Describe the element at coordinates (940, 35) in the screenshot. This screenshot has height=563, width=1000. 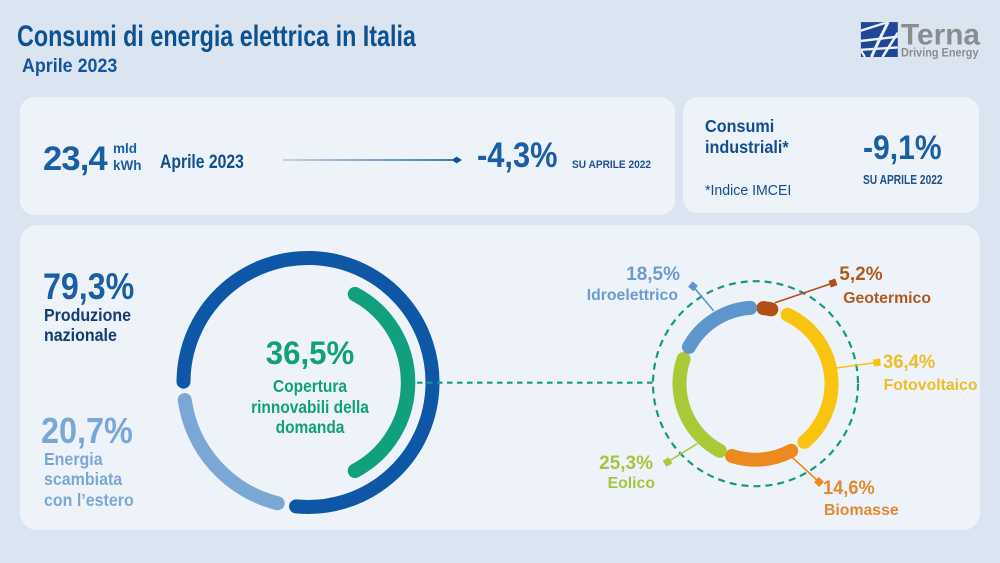
I see `svg-text: Terna` at that location.